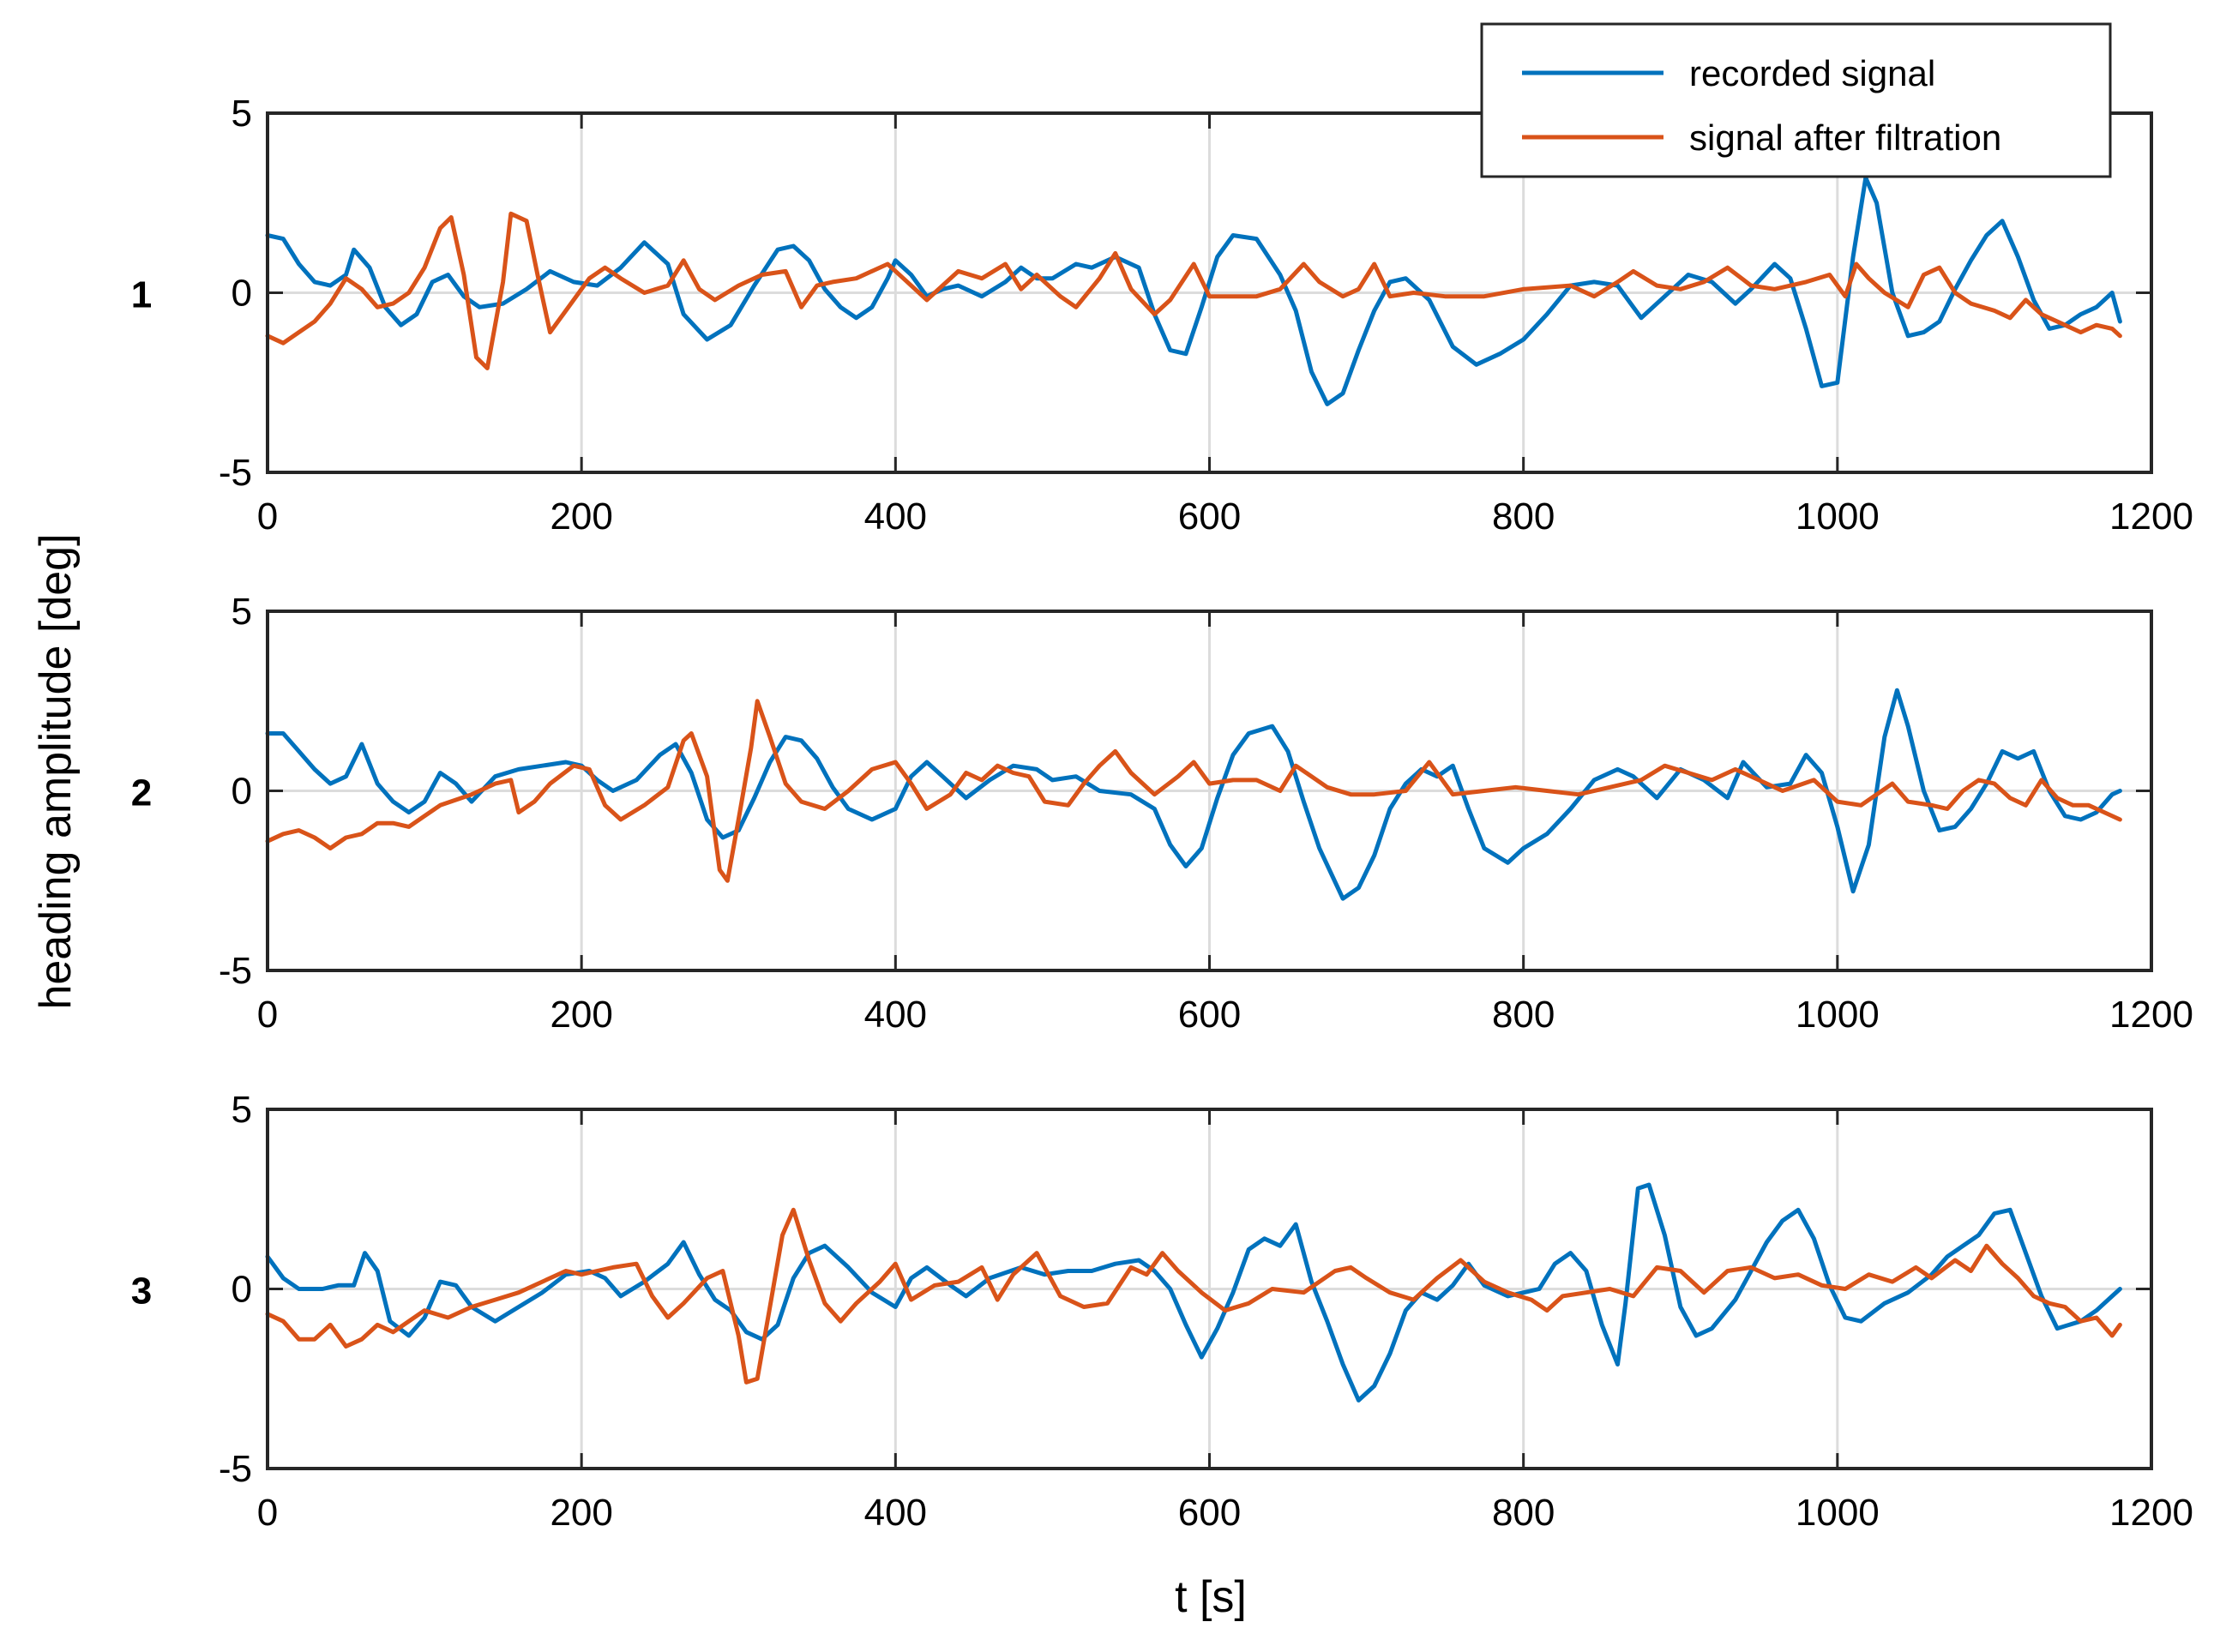  I want to click on legend-label: recorded signal, so click(1812, 73).